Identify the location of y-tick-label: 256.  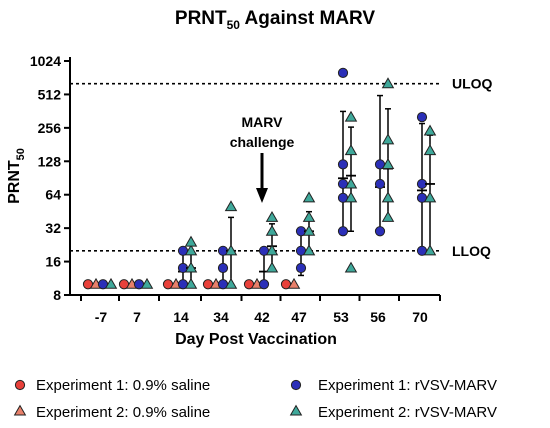
(50, 128).